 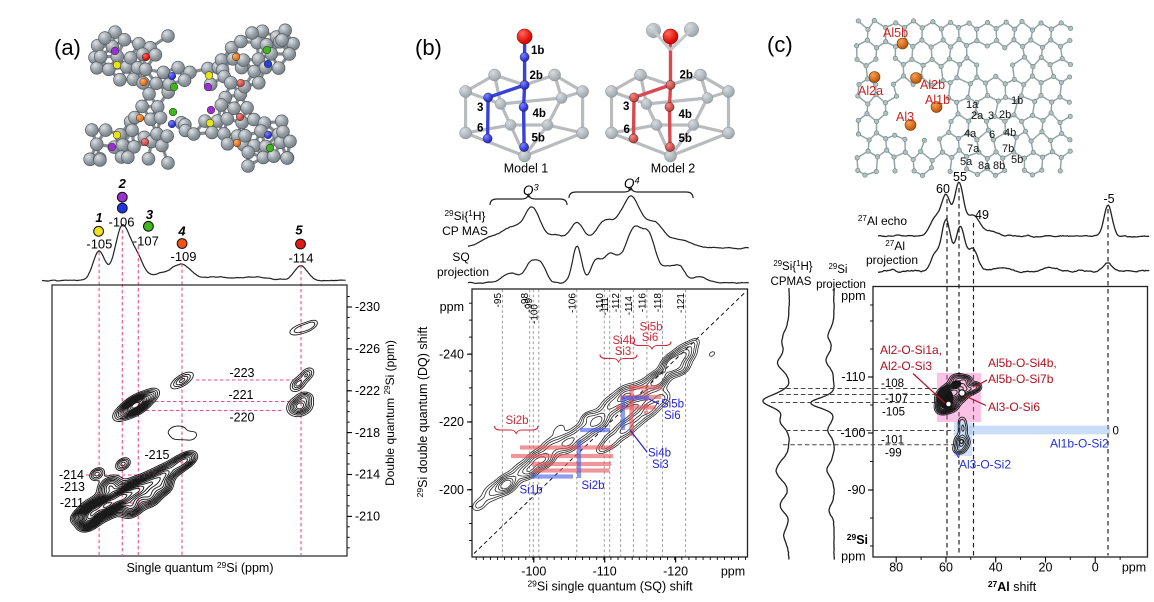 What do you see at coordinates (895, 33) in the screenshot?
I see `svg-text: Al5b` at bounding box center [895, 33].